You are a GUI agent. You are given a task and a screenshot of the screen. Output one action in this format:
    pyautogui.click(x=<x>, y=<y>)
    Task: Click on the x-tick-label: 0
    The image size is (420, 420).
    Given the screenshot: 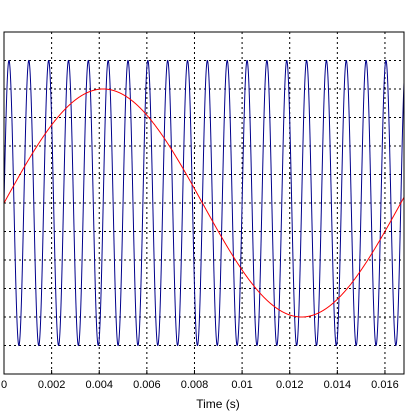 What is the action you would take?
    pyautogui.click(x=4, y=385)
    